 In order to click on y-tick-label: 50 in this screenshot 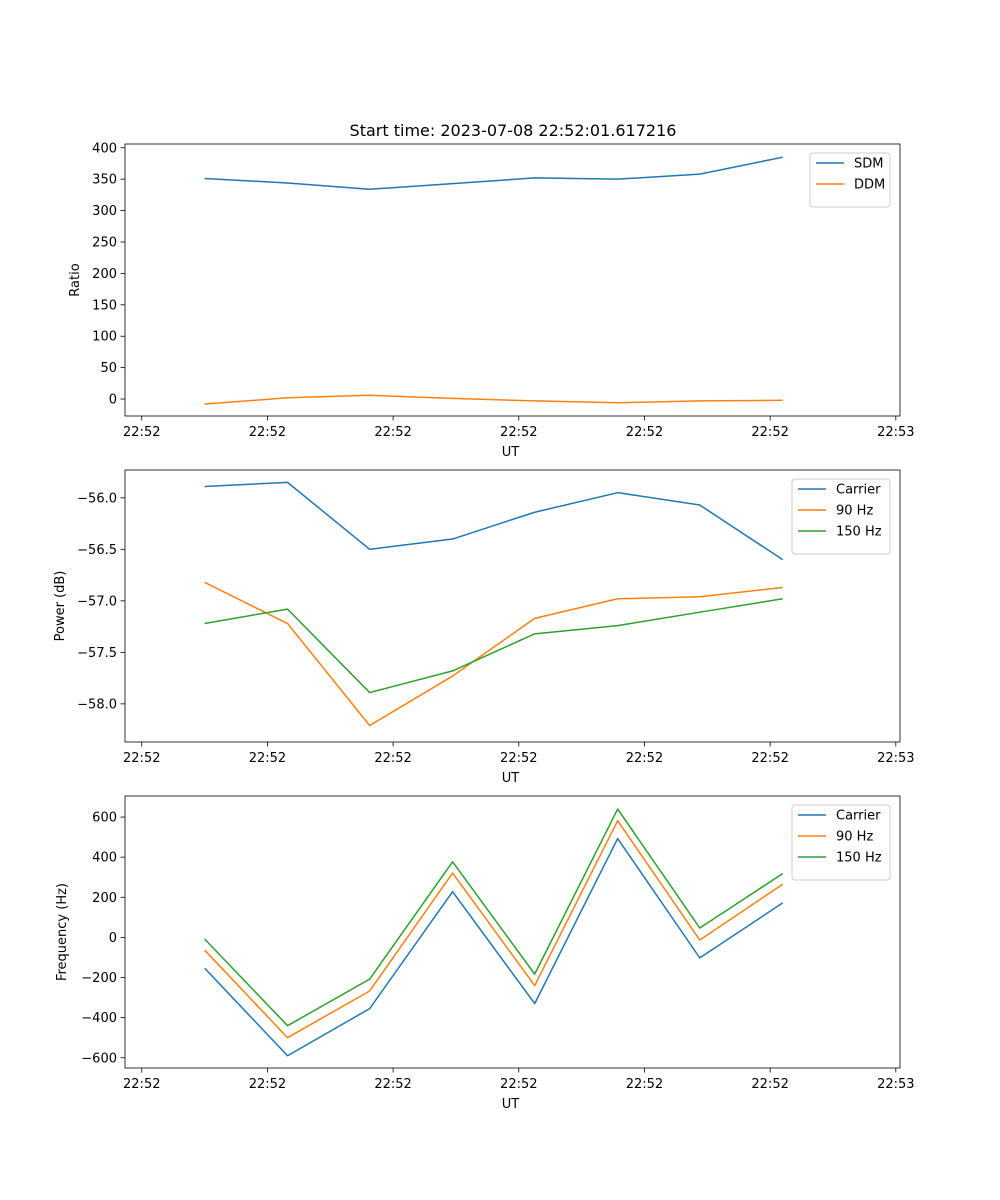, I will do `click(108, 368)`.